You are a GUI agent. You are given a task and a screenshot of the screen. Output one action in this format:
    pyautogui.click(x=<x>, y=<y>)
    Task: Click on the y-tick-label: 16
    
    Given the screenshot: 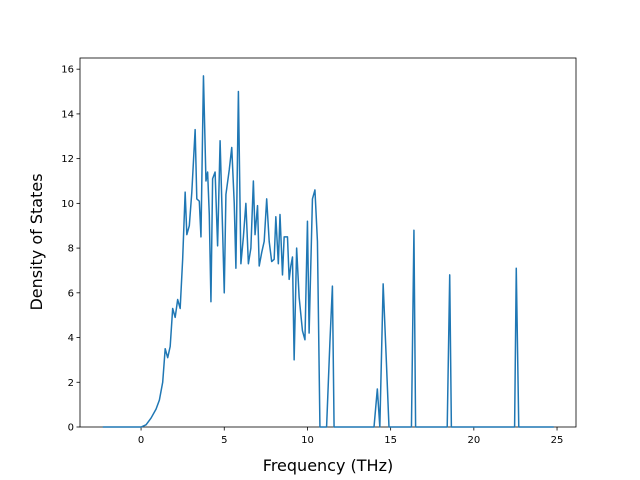 What is the action you would take?
    pyautogui.click(x=67, y=70)
    